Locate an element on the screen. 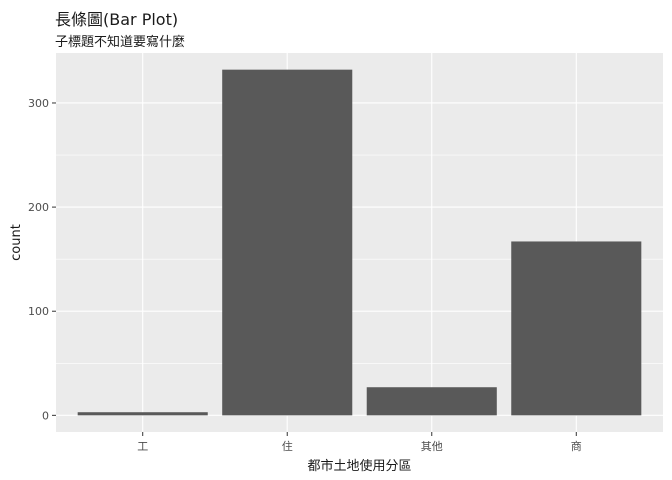 This screenshot has width=672, height=480. x-axis: 工 住 其他 商 is located at coordinates (359, 442).